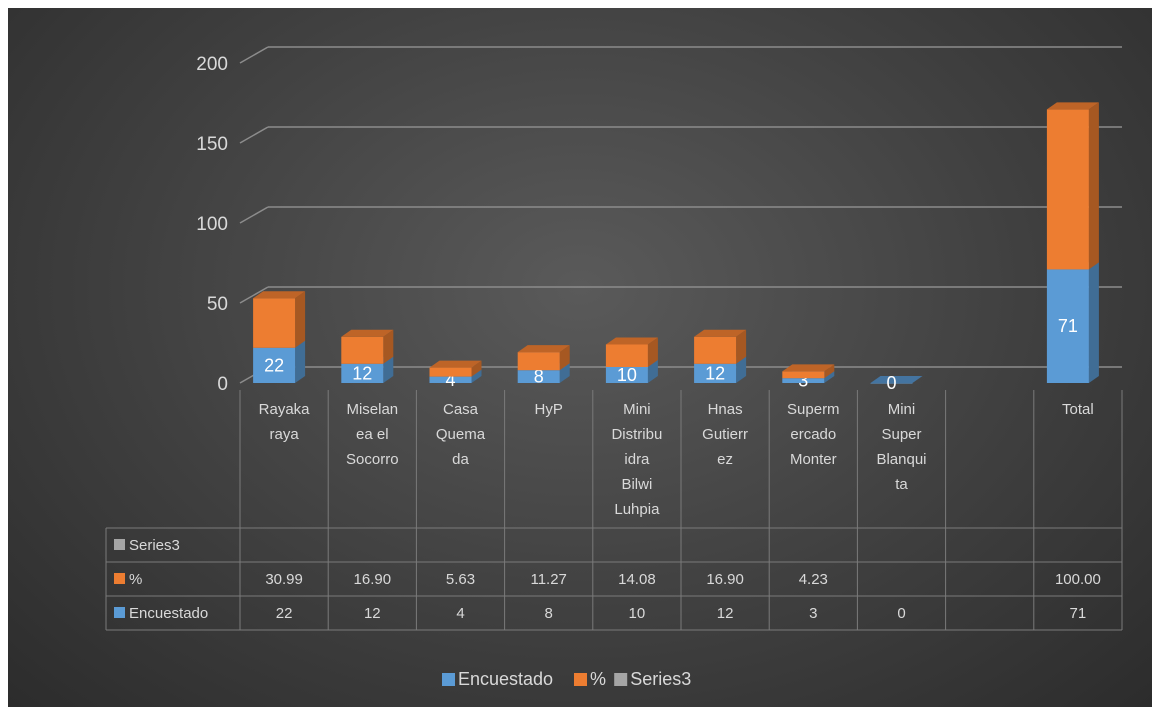 The height and width of the screenshot is (715, 1160). I want to click on bar-%-9, so click(1067, 189).